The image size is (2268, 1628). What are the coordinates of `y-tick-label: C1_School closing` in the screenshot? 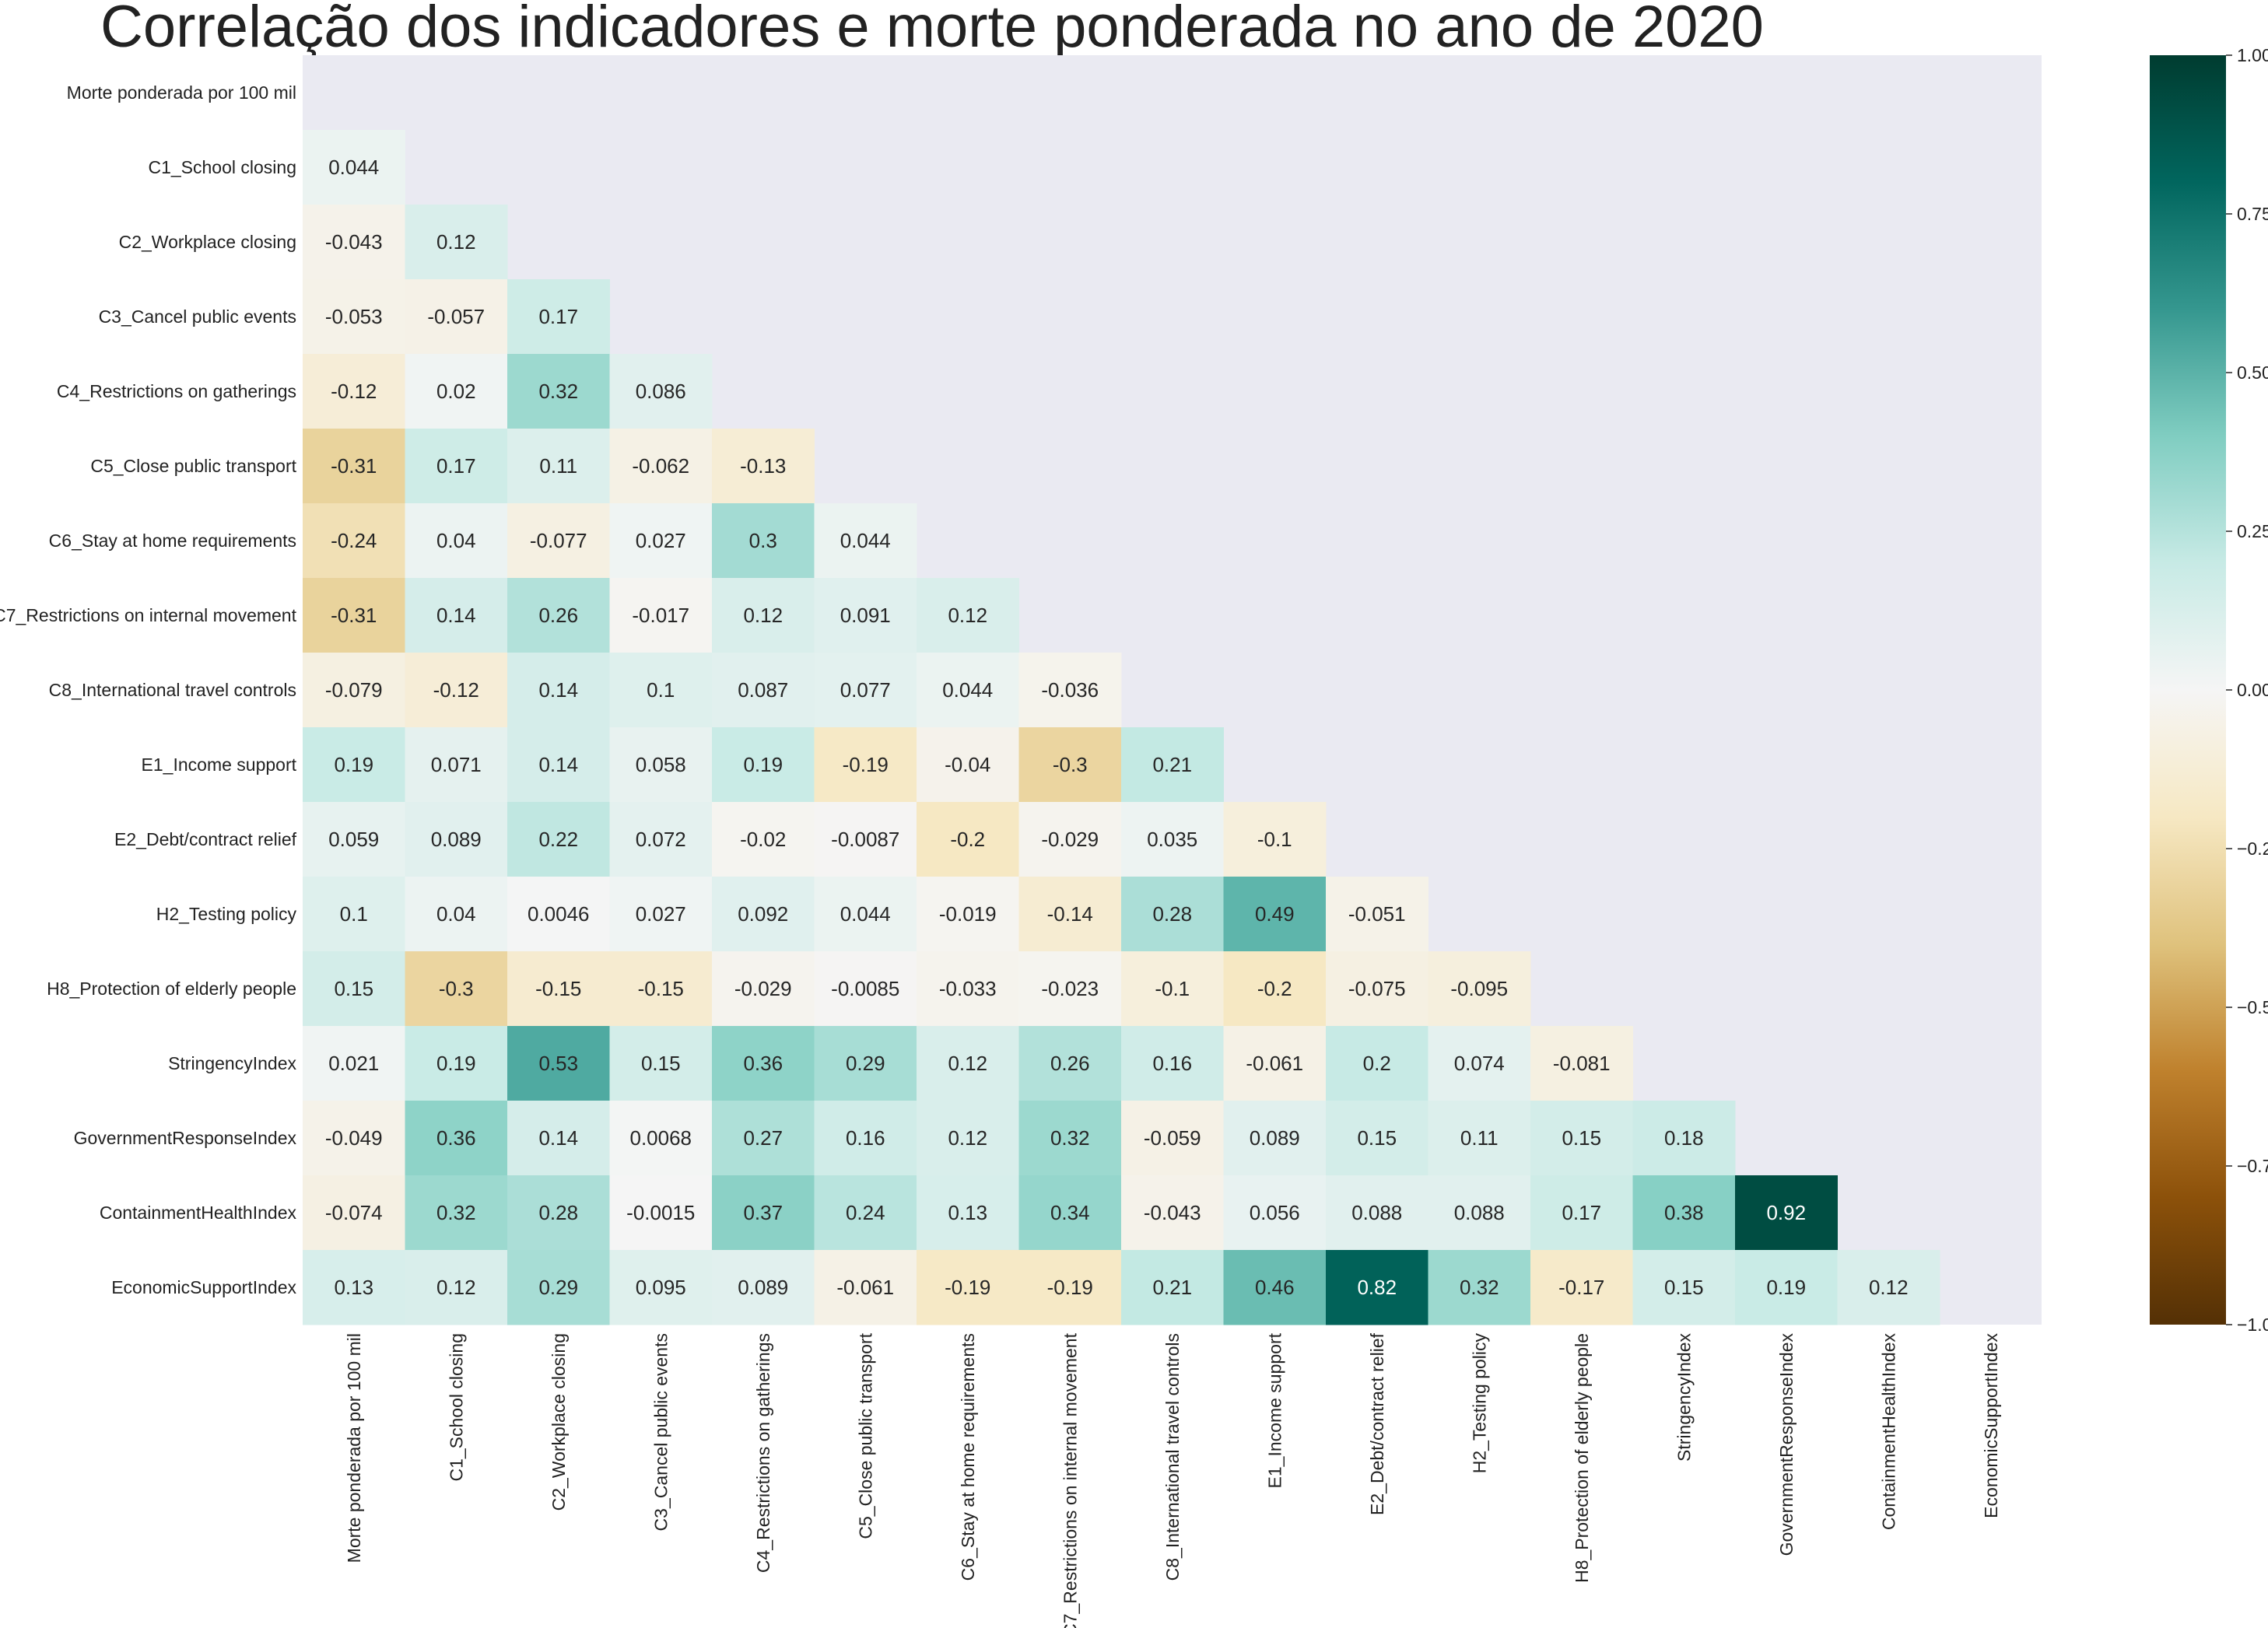 It's located at (222, 167).